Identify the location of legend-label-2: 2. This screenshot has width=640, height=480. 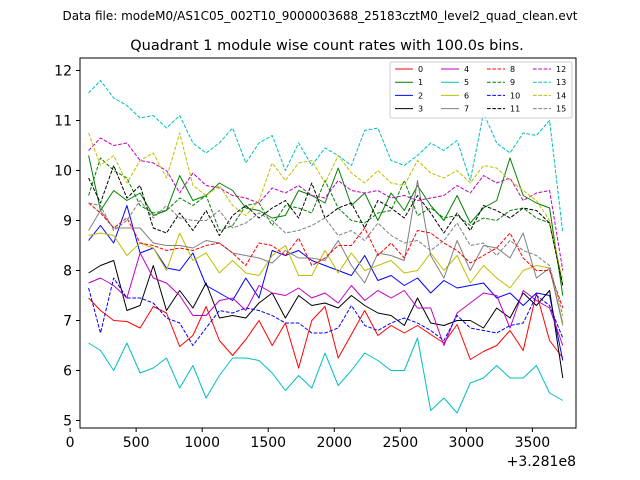
(420, 95).